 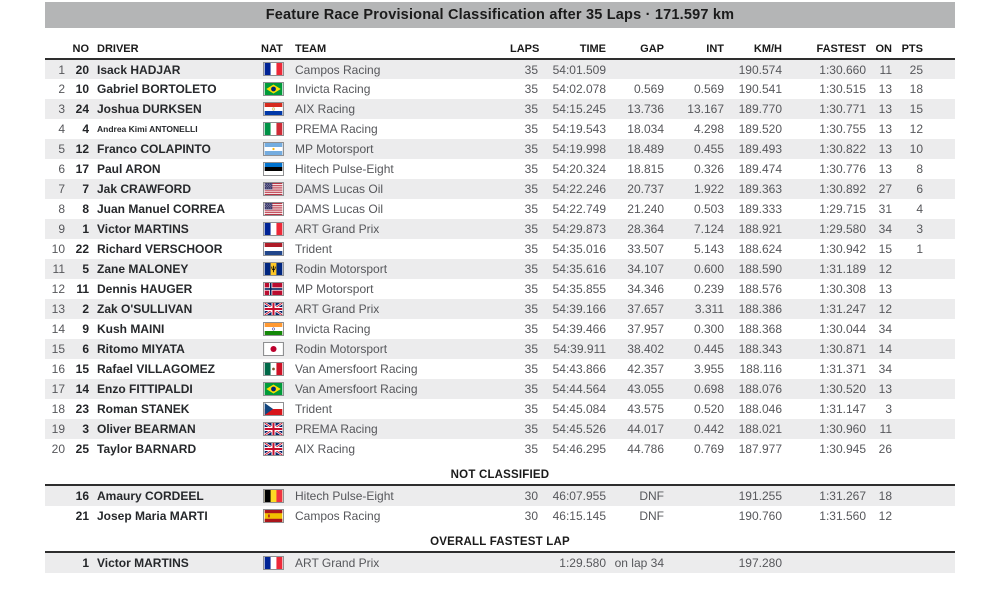 What do you see at coordinates (82, 389) in the screenshot?
I see `cell-car-number: 14` at bounding box center [82, 389].